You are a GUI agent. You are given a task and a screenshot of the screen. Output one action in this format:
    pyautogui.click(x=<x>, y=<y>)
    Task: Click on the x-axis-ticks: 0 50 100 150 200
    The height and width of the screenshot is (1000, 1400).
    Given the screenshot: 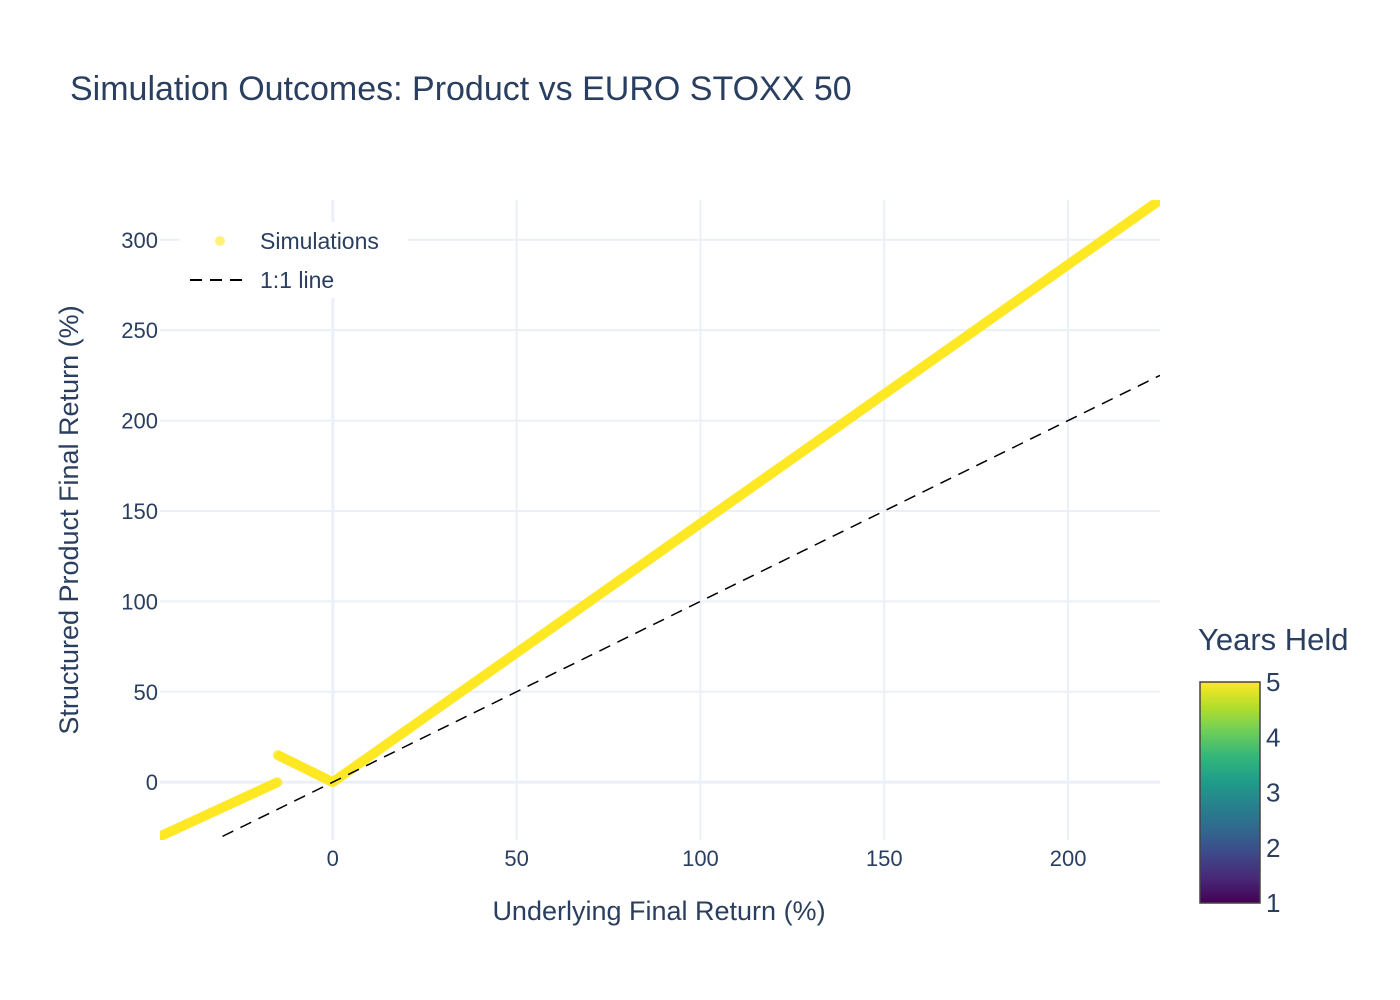 What is the action you would take?
    pyautogui.click(x=707, y=858)
    